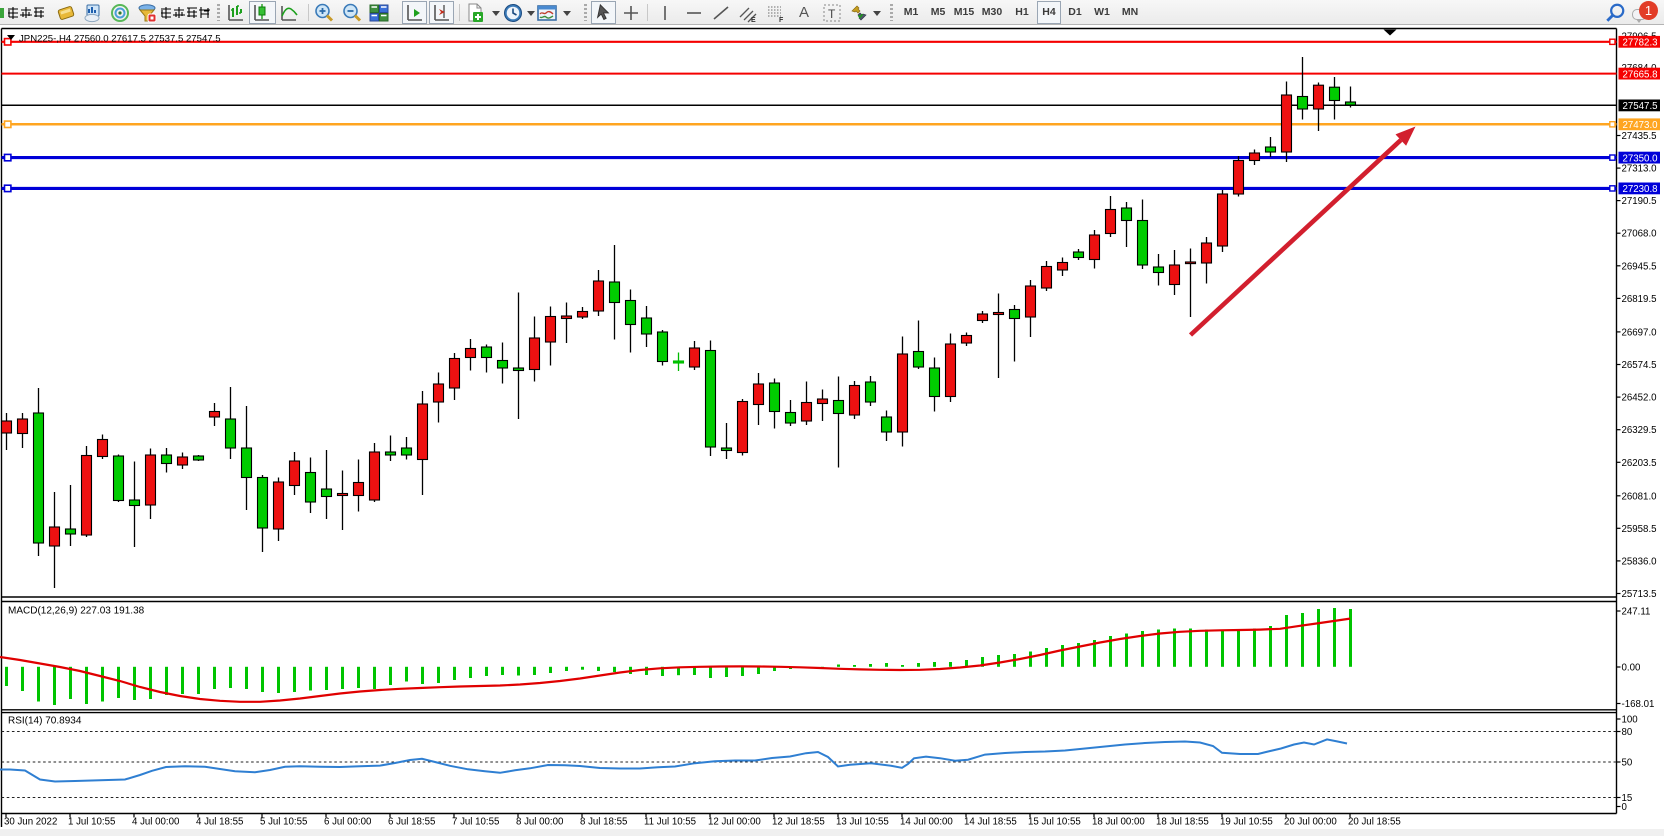 This screenshot has height=836, width=1664. What do you see at coordinates (1640, 234) in the screenshot?
I see `svg-text: 27068.0` at bounding box center [1640, 234].